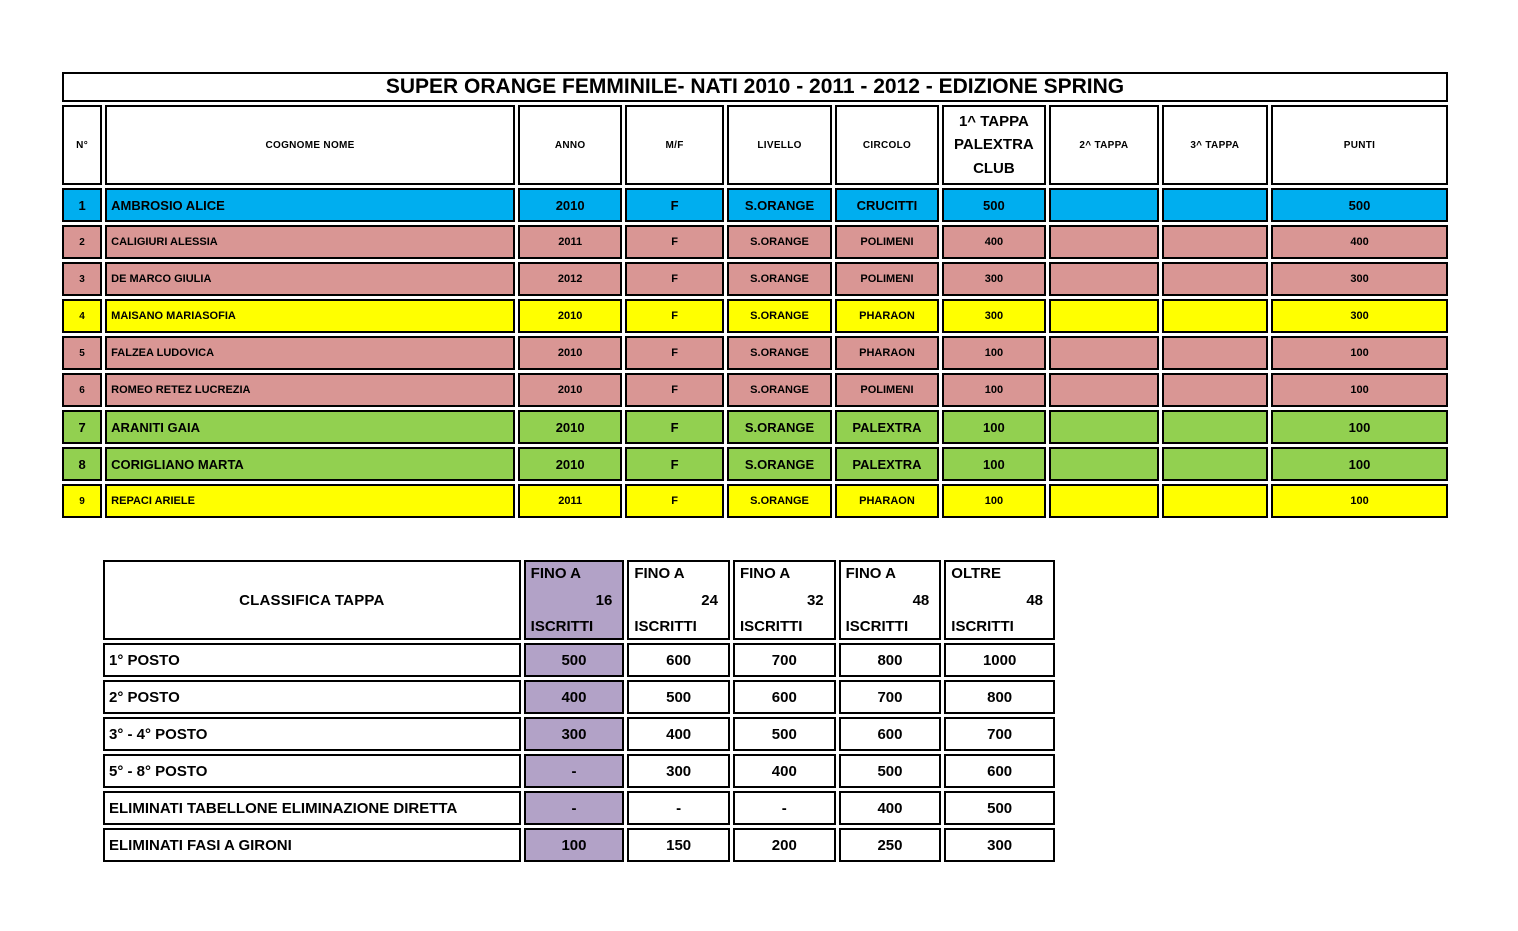 This screenshot has height=931, width=1518. What do you see at coordinates (312, 734) in the screenshot?
I see `points-row-label: 3° - 4° POSTO` at bounding box center [312, 734].